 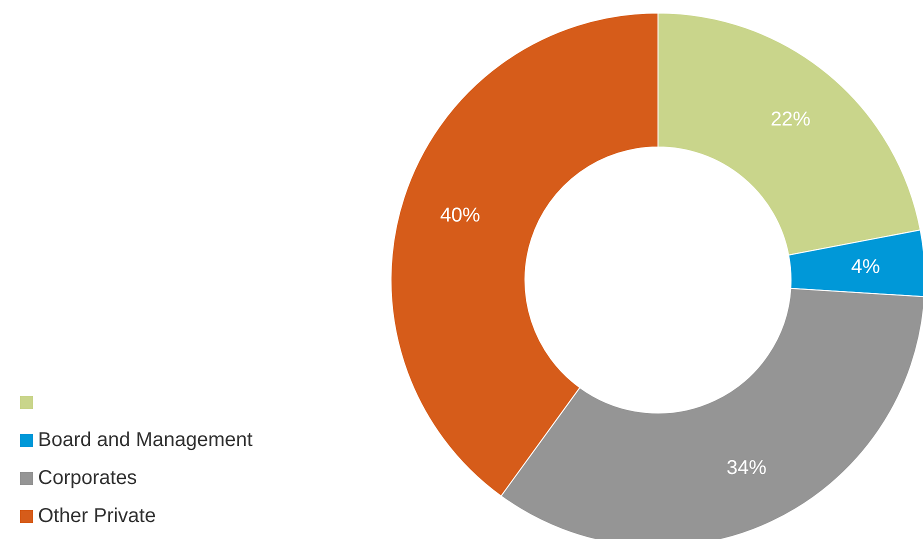 I want to click on legend-label: Board and Management, so click(x=145, y=440).